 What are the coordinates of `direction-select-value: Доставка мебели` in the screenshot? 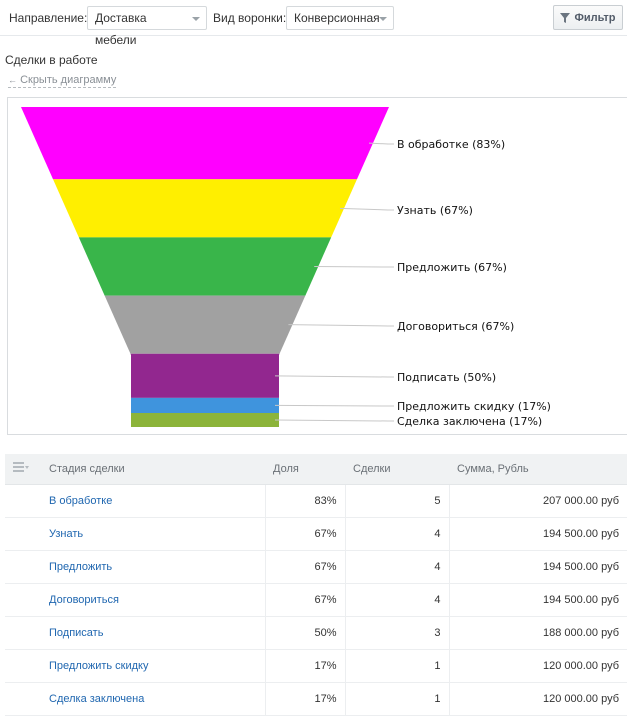 It's located at (121, 29).